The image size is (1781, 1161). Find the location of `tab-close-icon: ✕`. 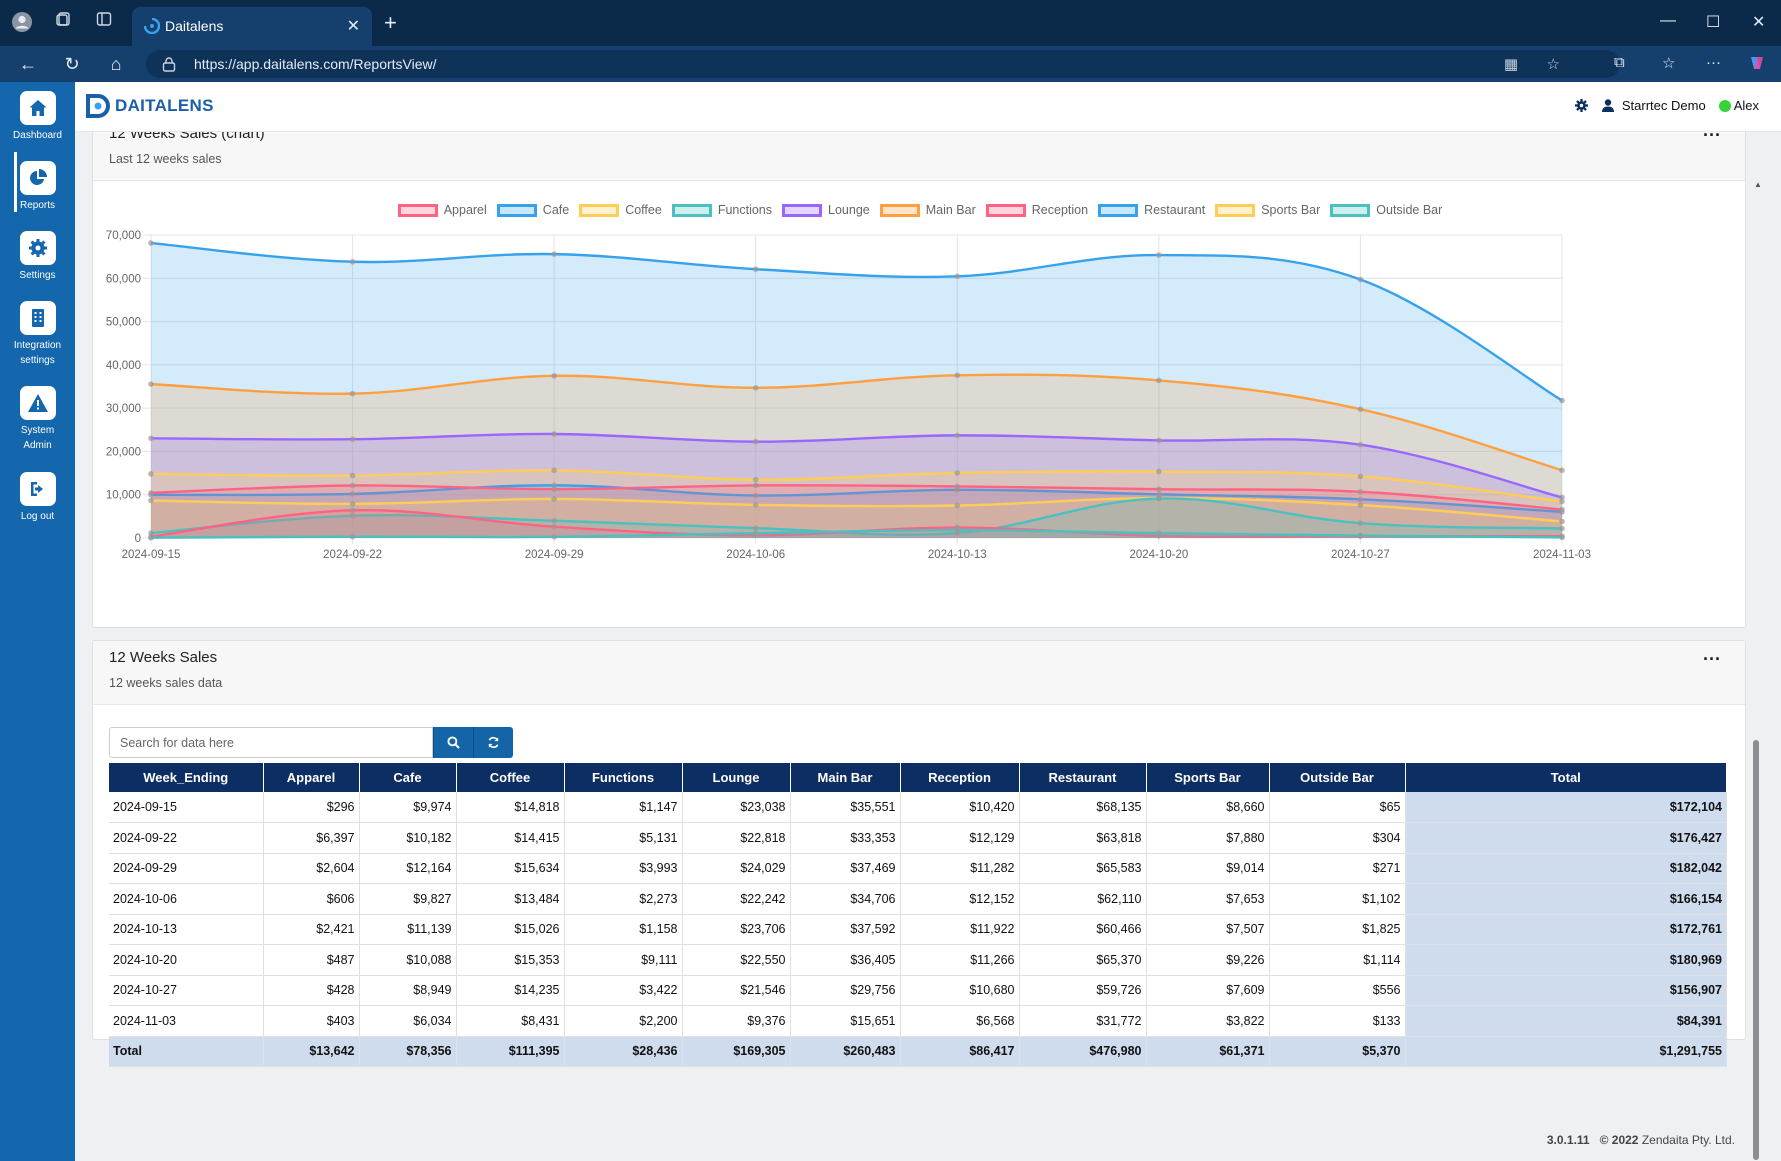

tab-close-icon: ✕ is located at coordinates (353, 26).